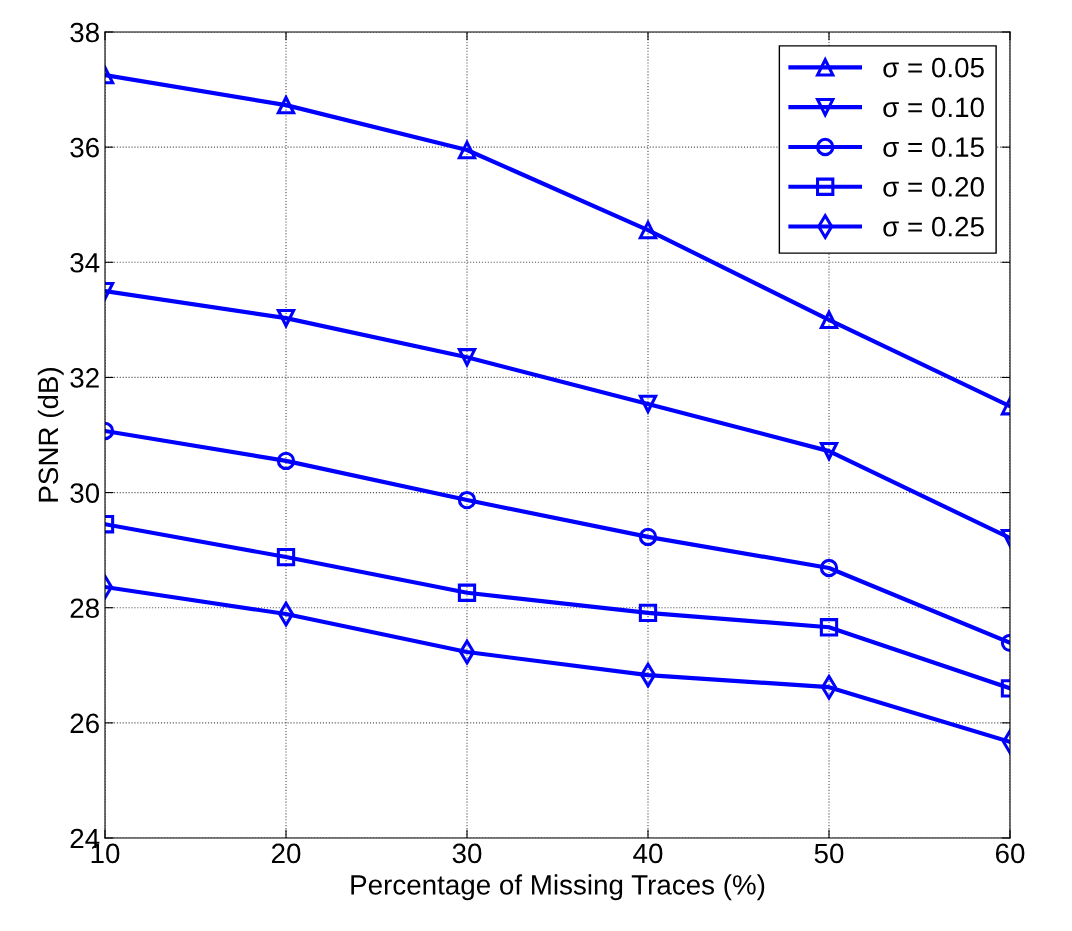  I want to click on y-tick-label: 28, so click(84, 608).